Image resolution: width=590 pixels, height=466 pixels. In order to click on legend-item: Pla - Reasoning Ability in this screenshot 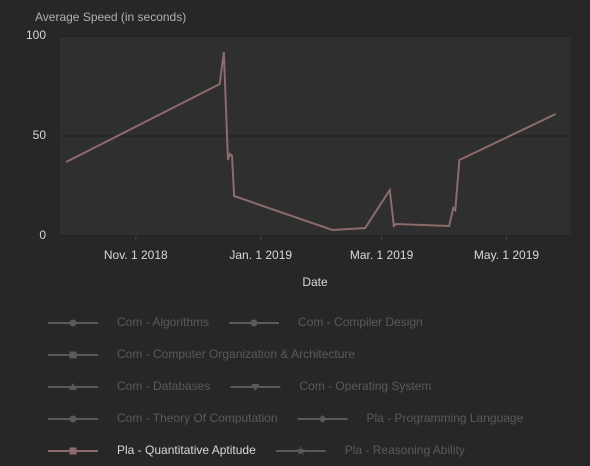, I will do `click(370, 450)`.